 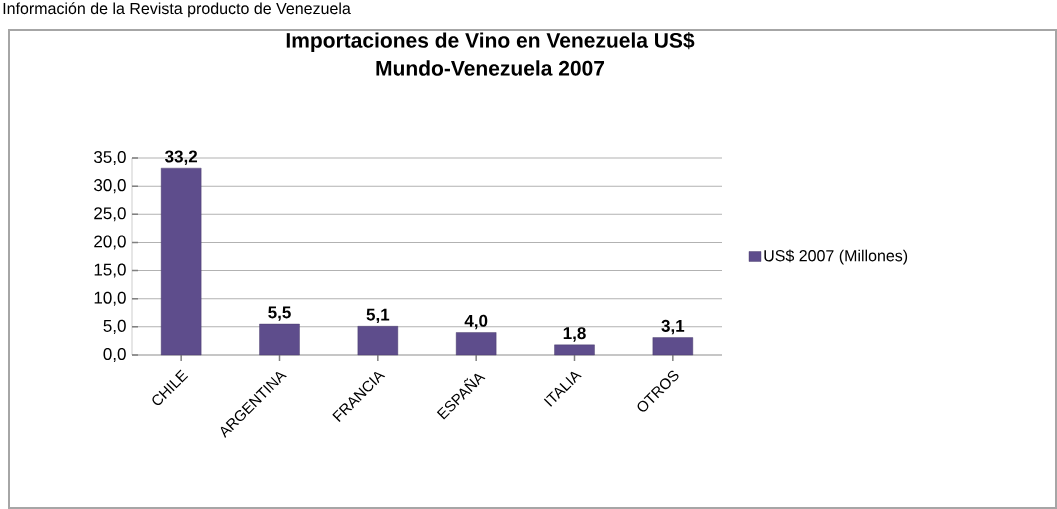 I want to click on data-label: 33,2, so click(x=181, y=157).